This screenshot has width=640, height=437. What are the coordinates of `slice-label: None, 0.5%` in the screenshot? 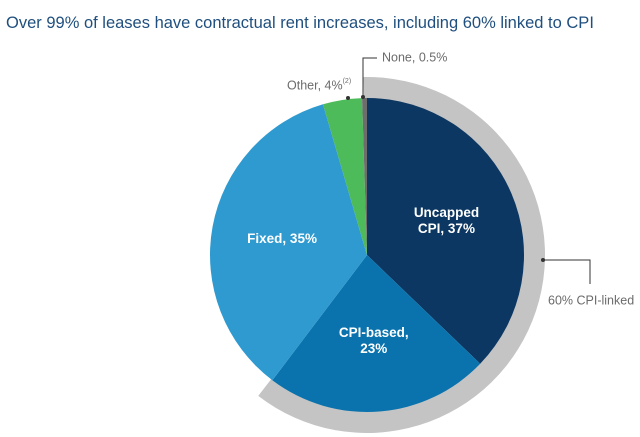 It's located at (414, 57).